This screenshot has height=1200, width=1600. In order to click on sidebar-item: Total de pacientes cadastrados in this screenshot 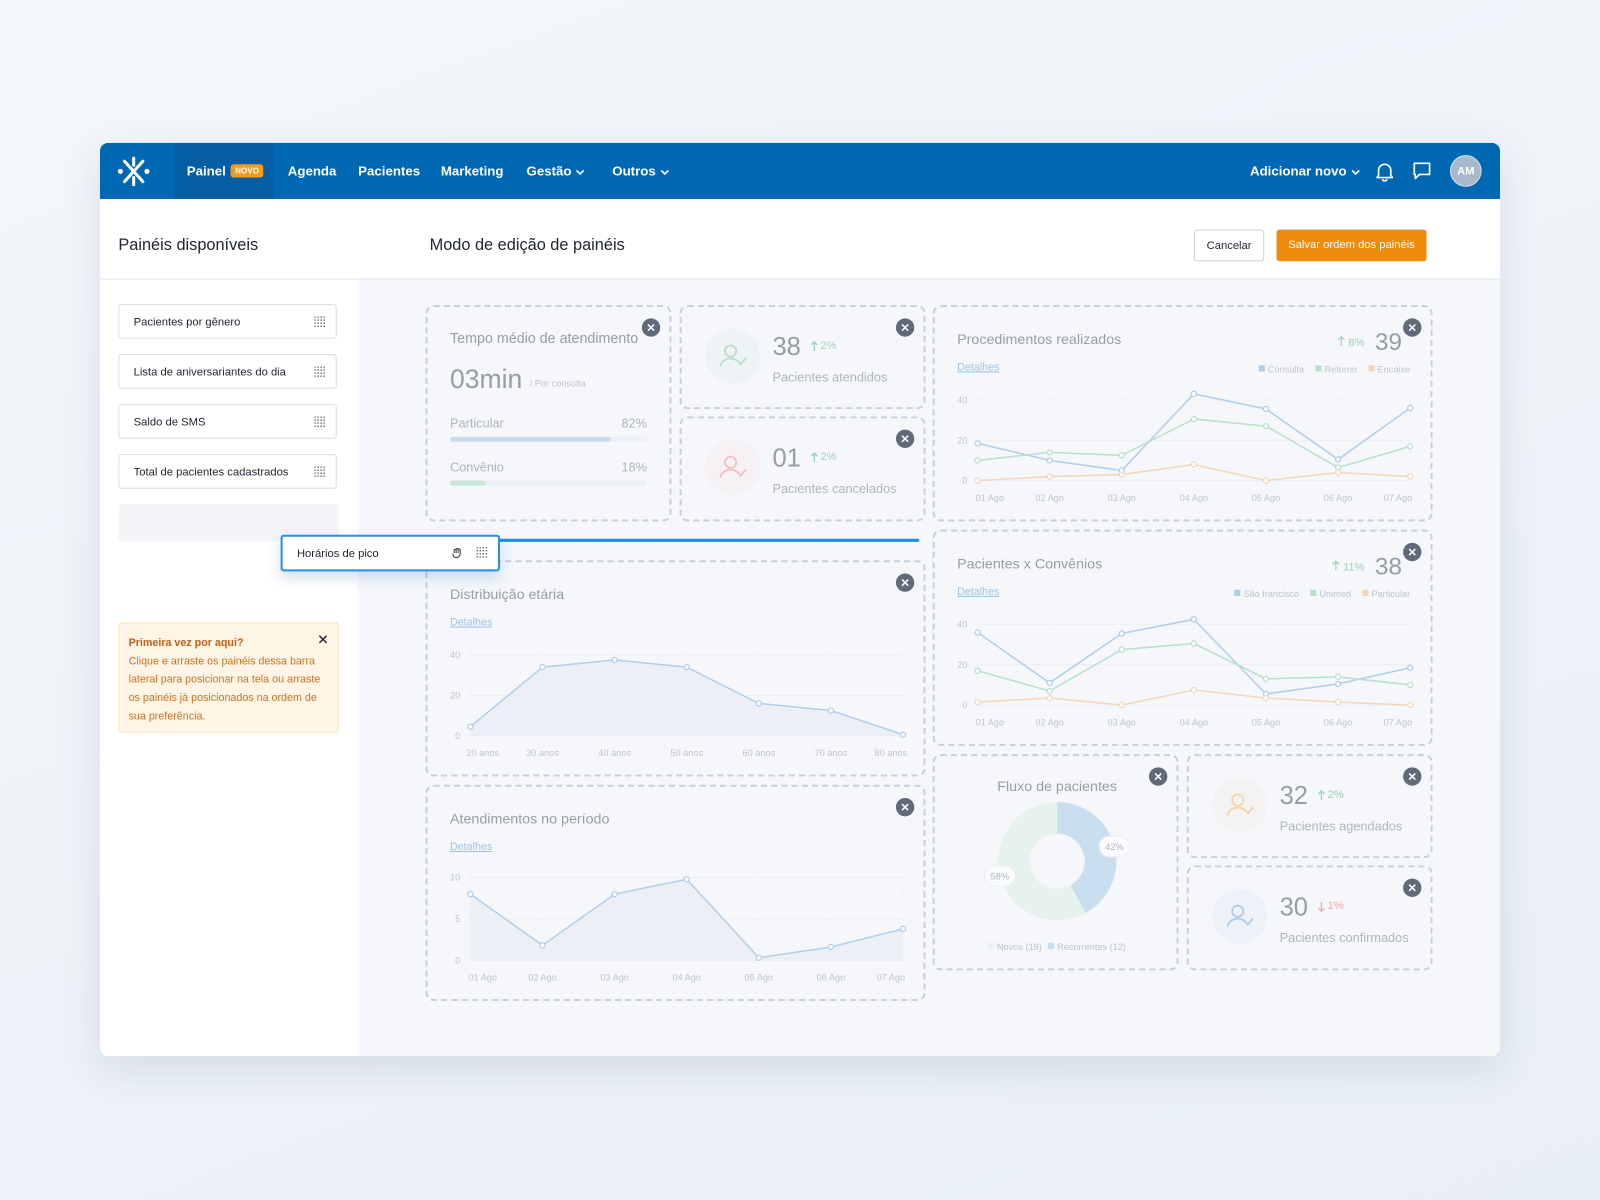, I will do `click(227, 471)`.